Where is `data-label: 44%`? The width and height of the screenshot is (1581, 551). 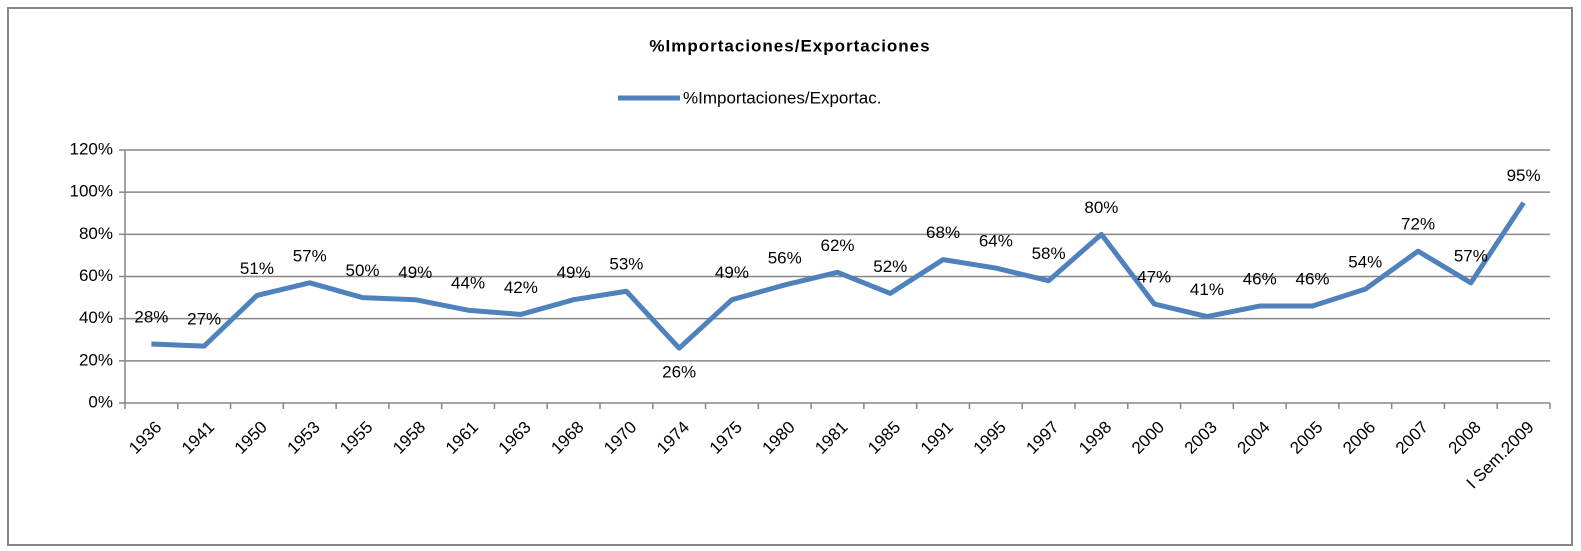 data-label: 44% is located at coordinates (468, 283).